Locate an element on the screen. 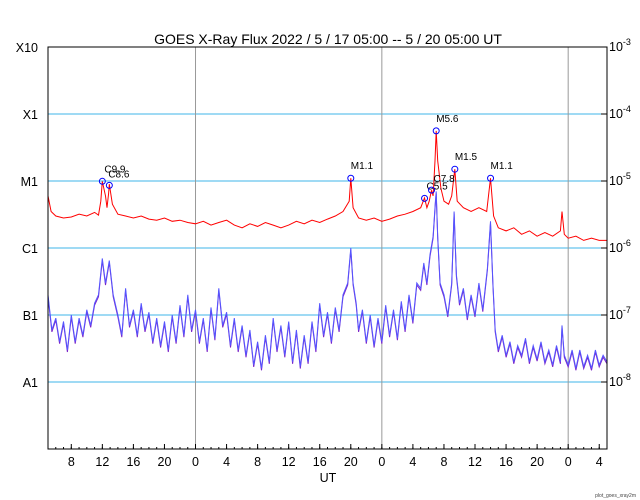 This screenshot has height=500, width=640. left-axis-label-a1: A1 is located at coordinates (30, 383).